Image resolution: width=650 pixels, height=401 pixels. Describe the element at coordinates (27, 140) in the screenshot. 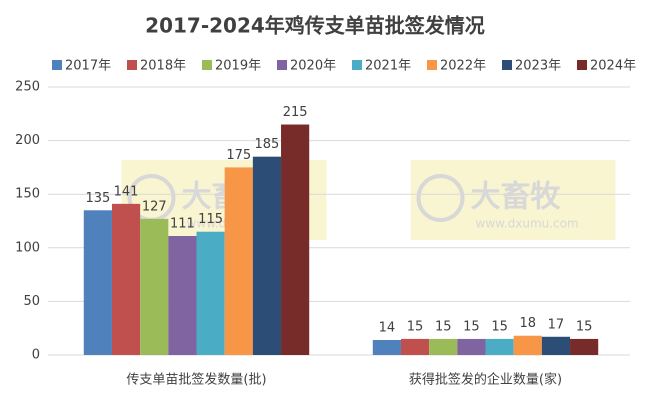

I see `y-tick-label: 200` at that location.